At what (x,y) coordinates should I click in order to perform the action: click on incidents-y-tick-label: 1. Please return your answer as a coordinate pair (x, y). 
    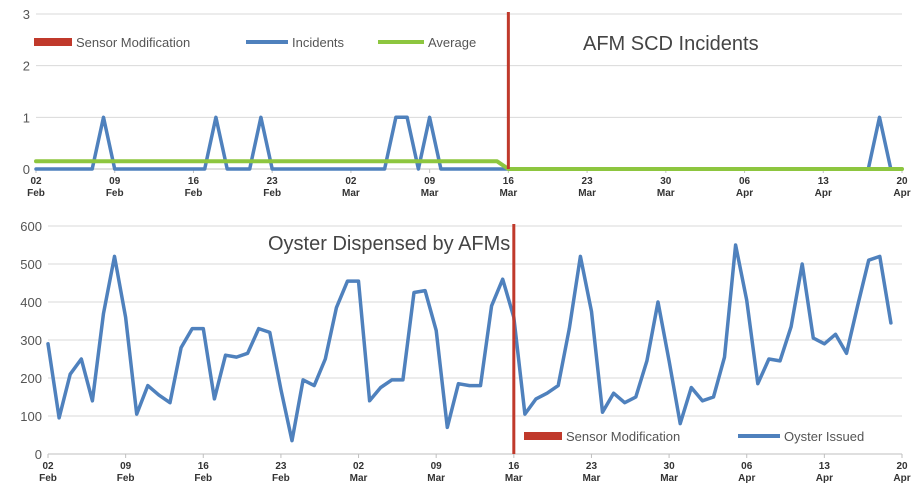
    Looking at the image, I should click on (26, 117).